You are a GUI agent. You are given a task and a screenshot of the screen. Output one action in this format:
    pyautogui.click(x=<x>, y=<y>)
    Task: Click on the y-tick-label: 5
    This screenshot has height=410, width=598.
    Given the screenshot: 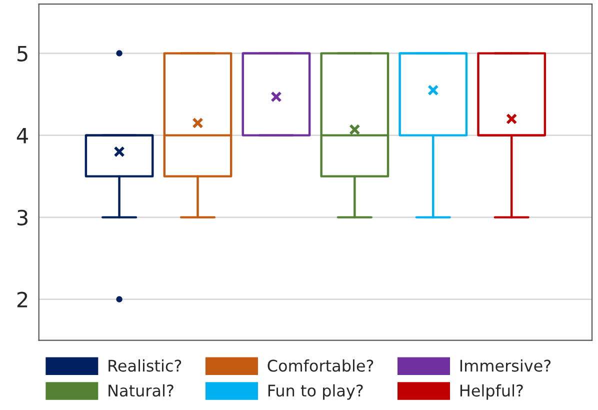 What is the action you would take?
    pyautogui.click(x=23, y=54)
    